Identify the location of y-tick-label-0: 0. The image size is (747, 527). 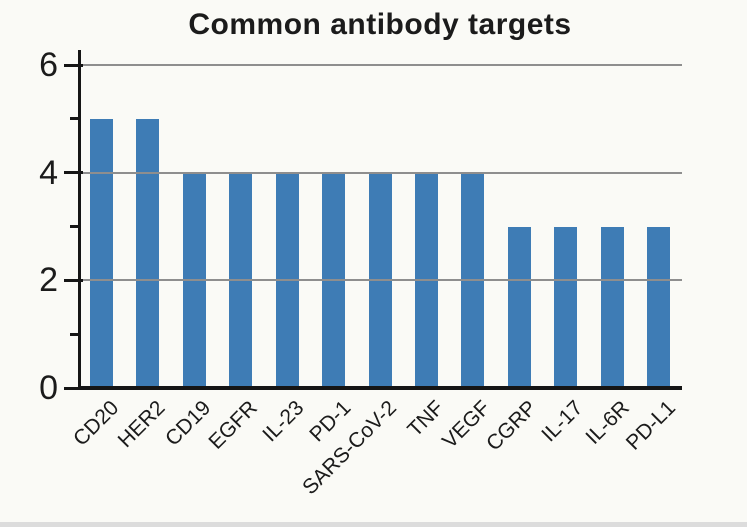
(48, 388).